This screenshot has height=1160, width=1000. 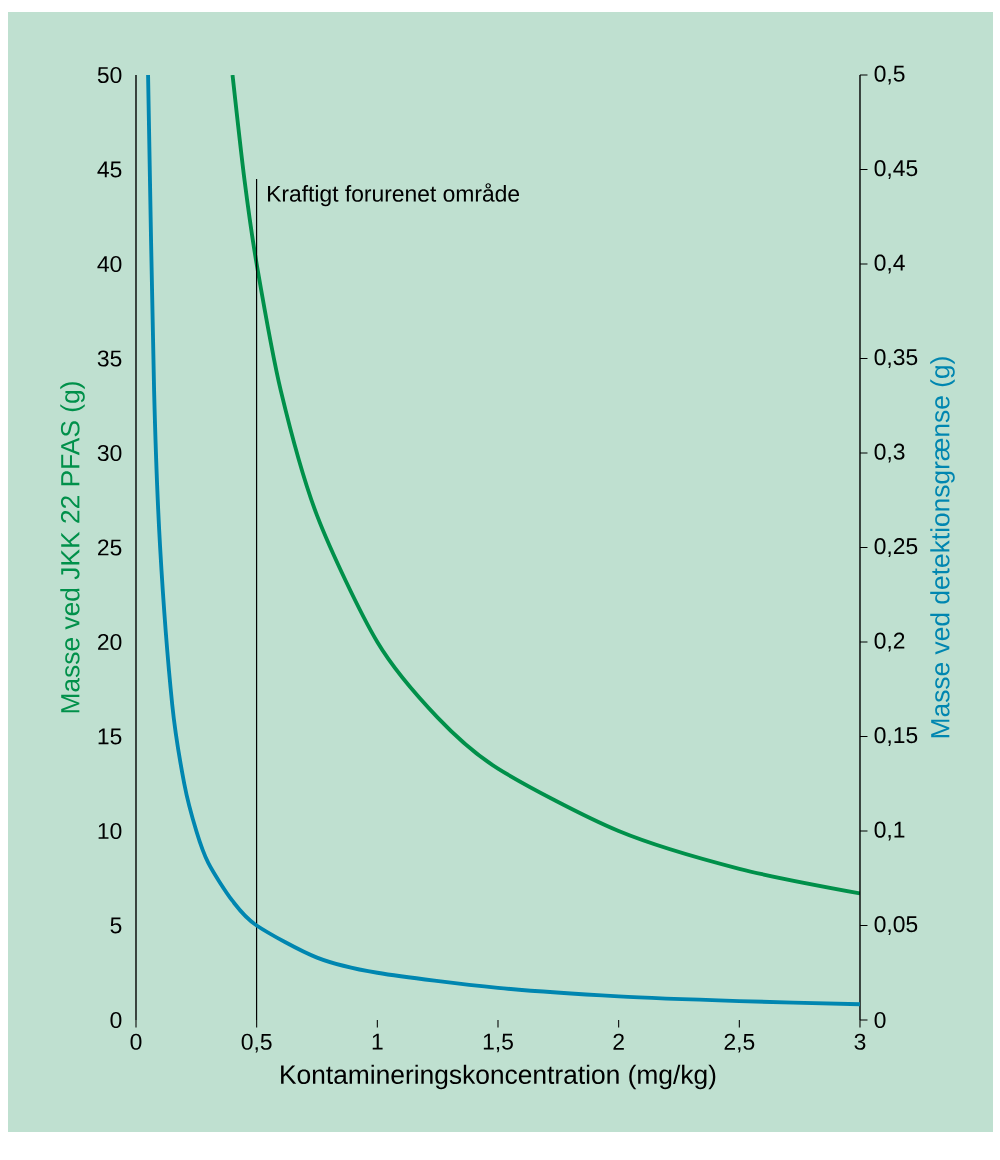 I want to click on y2-tick-label: 0,2, so click(x=889, y=642).